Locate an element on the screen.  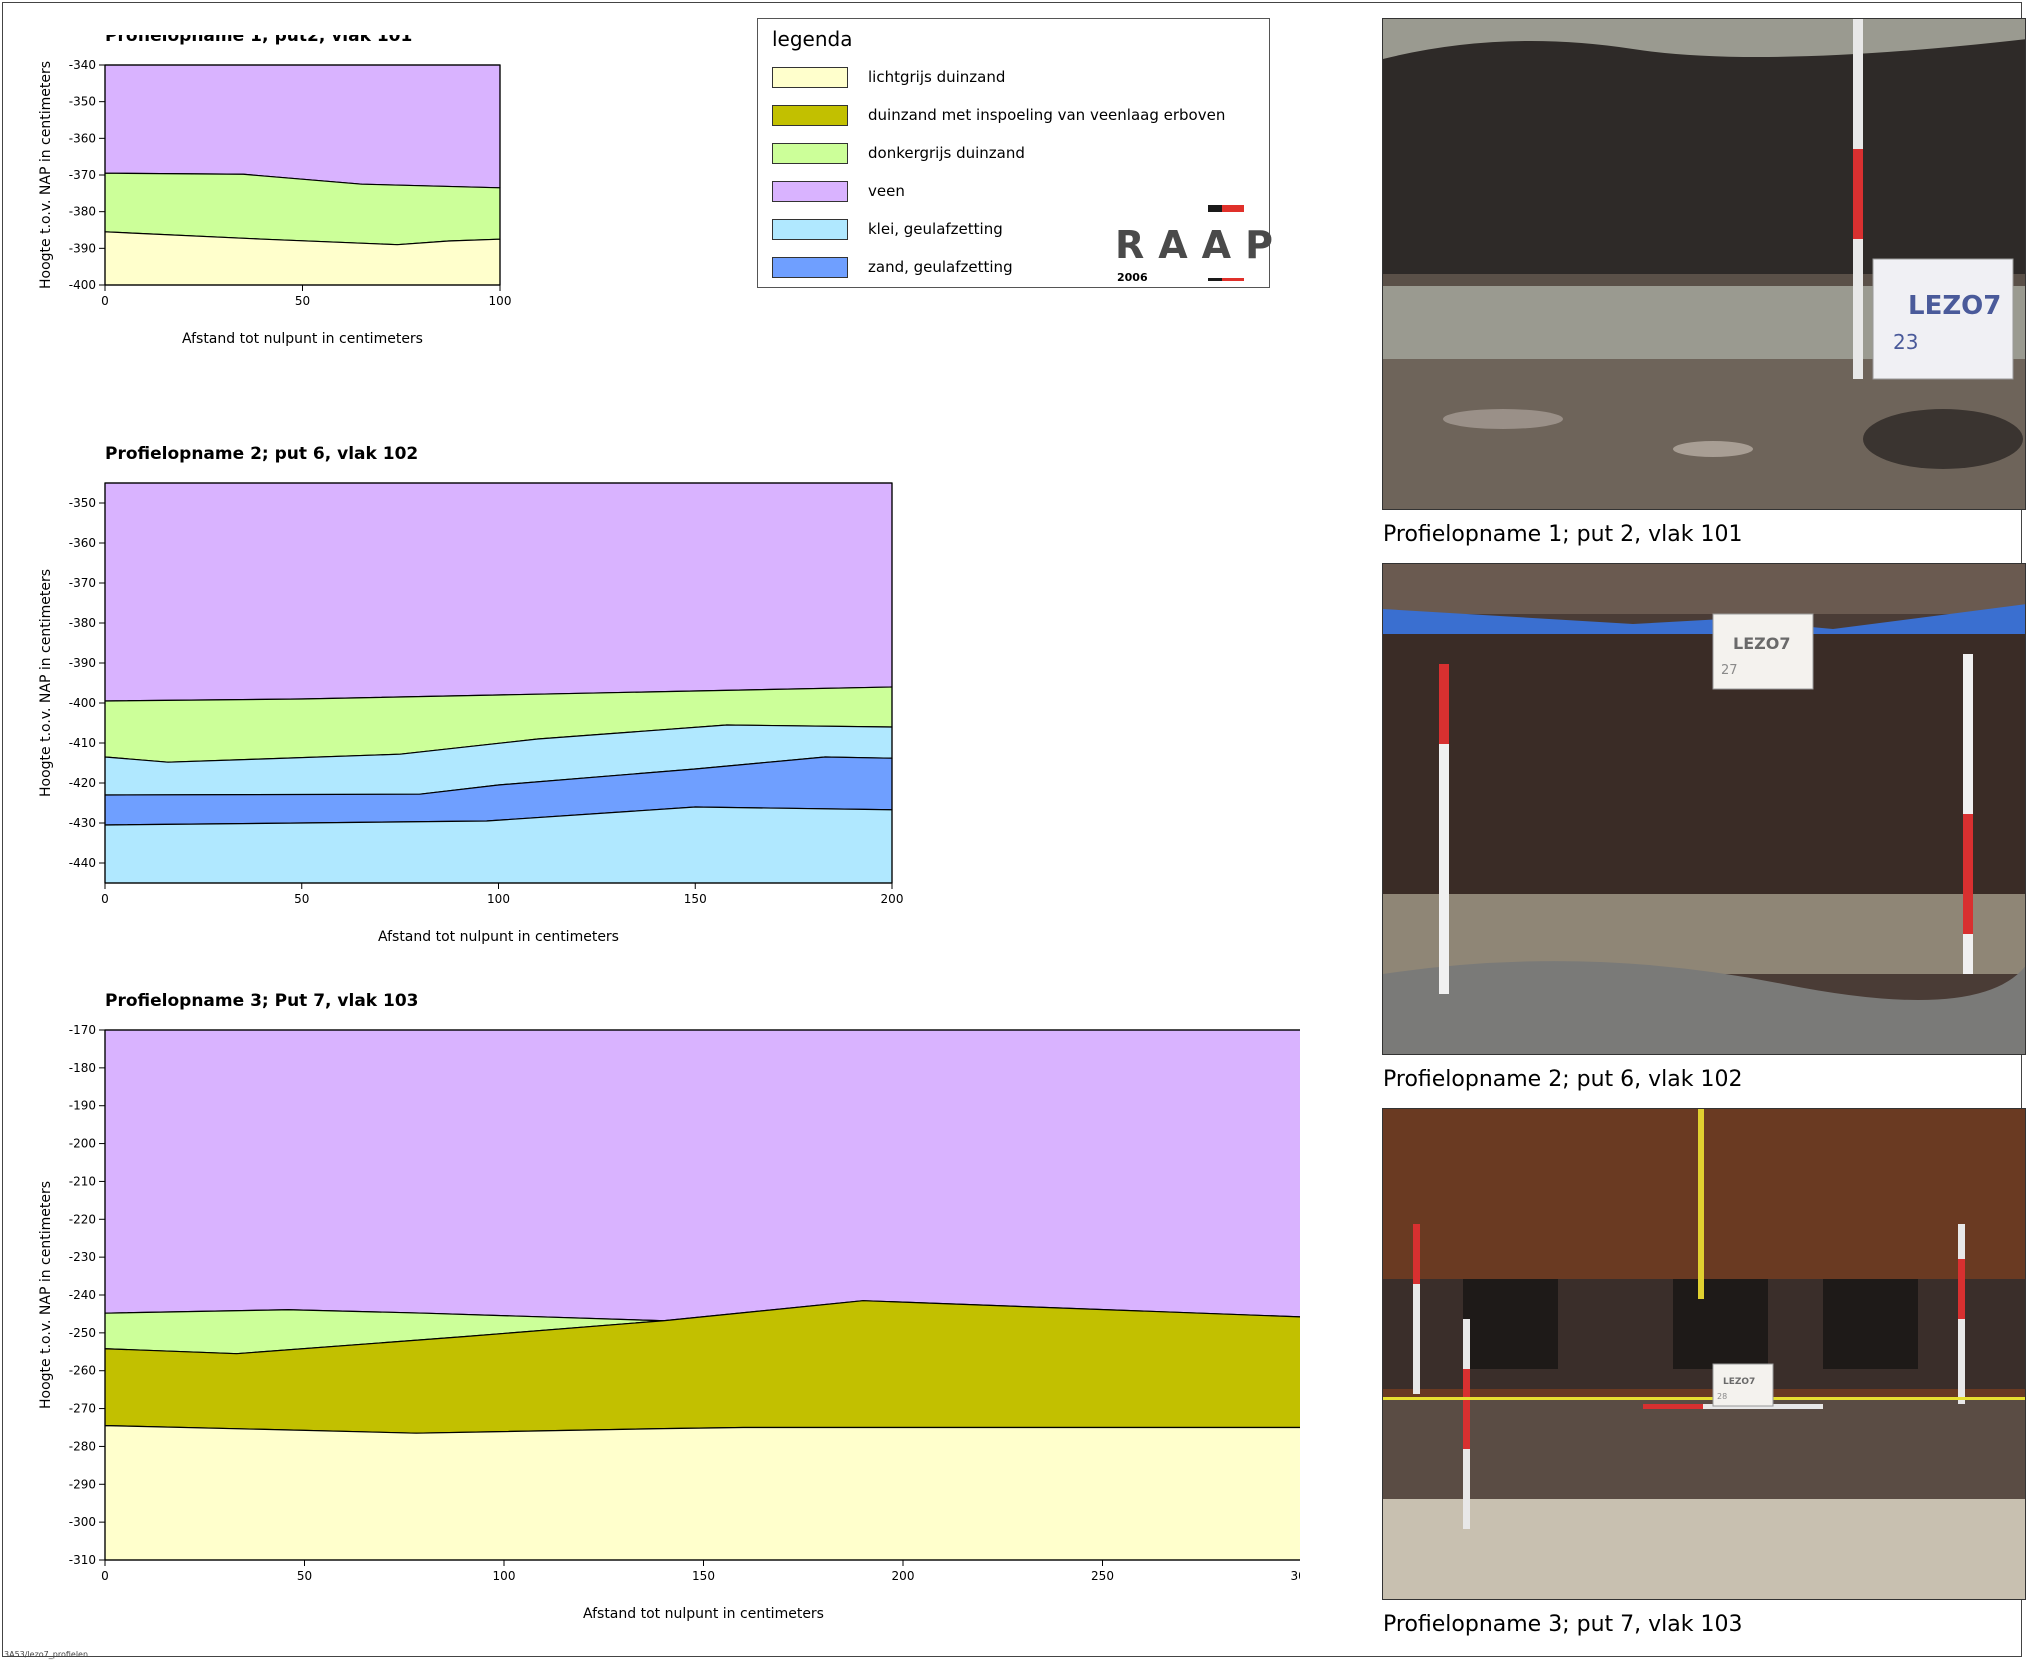
y-tick-label: -230 is located at coordinates (82, 1257).